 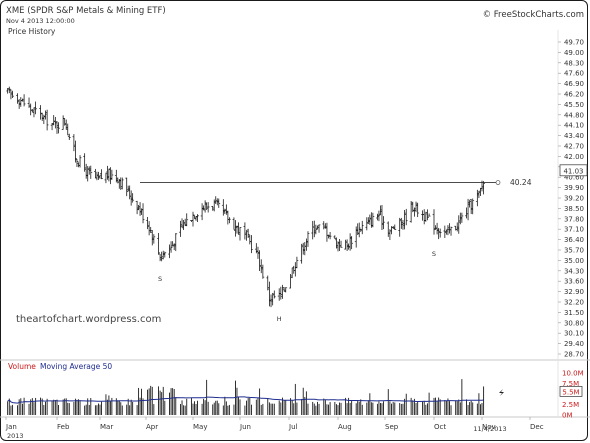 What do you see at coordinates (345, 427) in the screenshot?
I see `x-tick-label: Aug` at bounding box center [345, 427].